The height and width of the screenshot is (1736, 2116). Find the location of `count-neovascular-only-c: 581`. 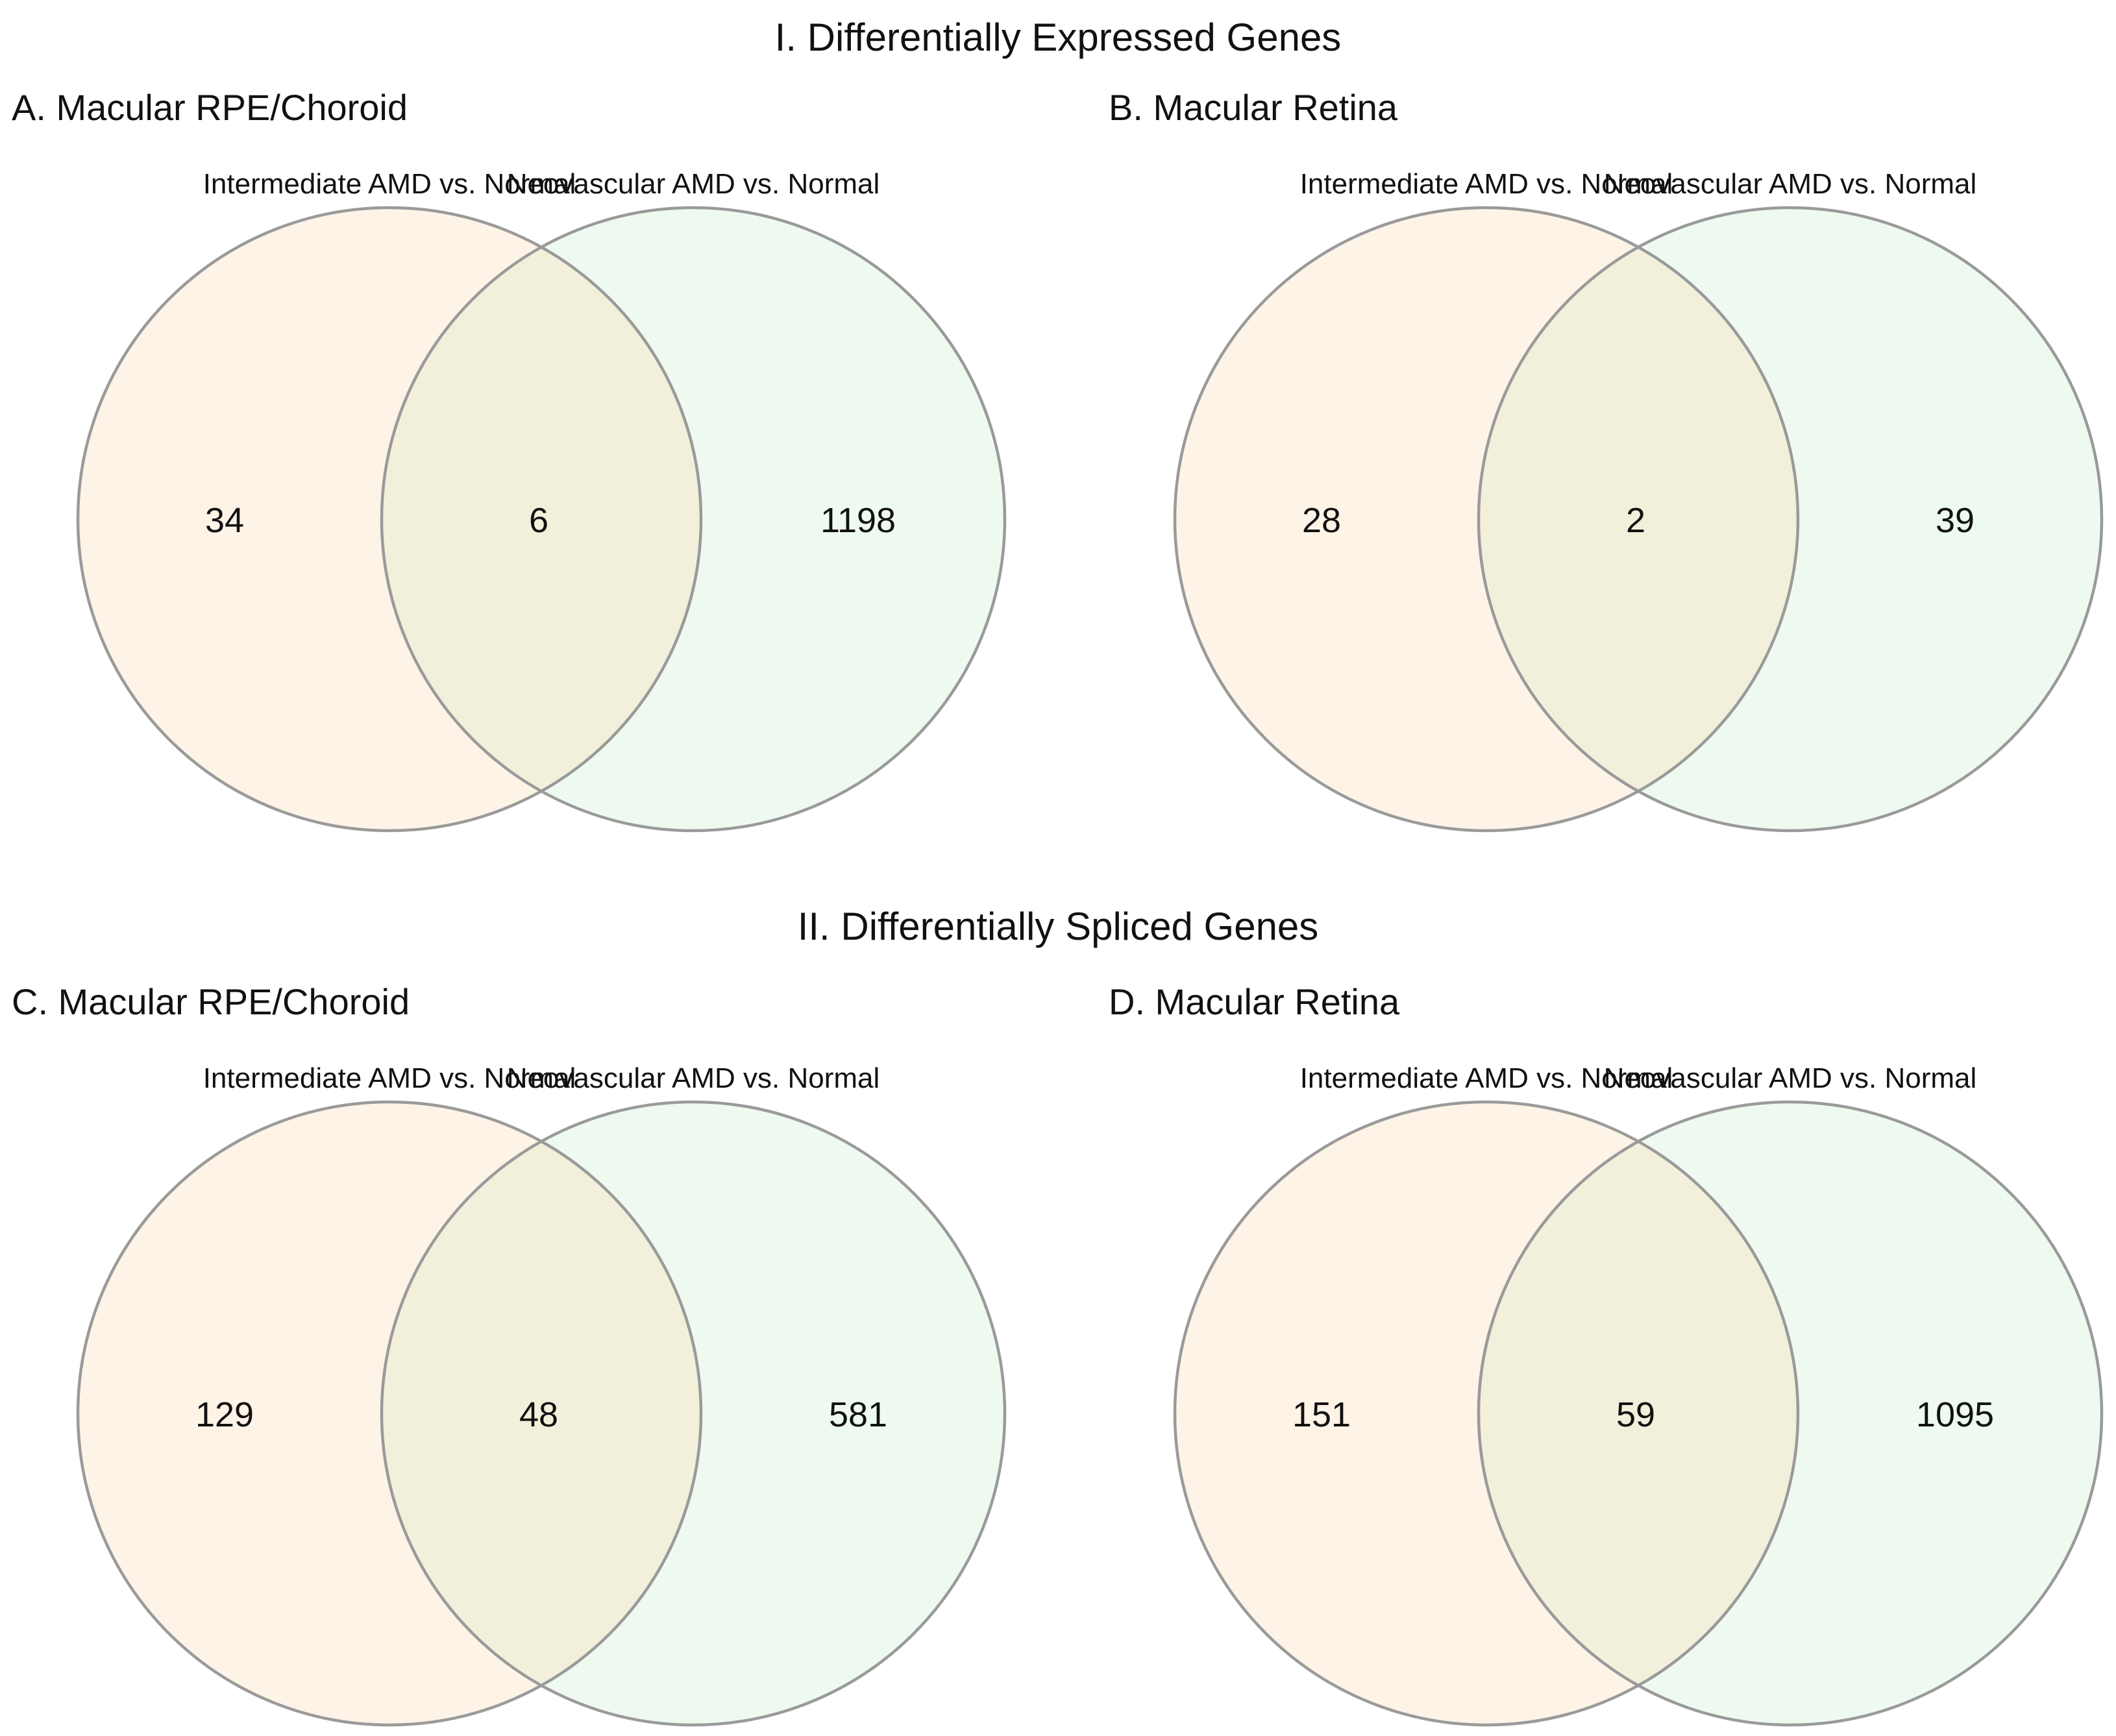

count-neovascular-only-c: 581 is located at coordinates (858, 1414).